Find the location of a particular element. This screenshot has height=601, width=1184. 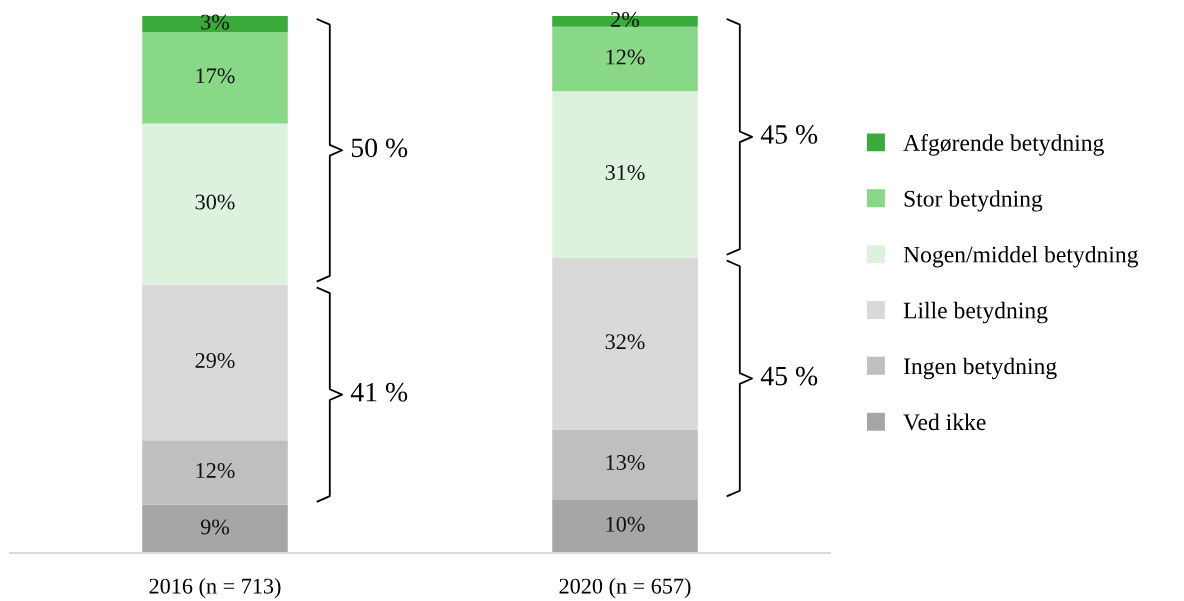

data-label: 32% is located at coordinates (625, 342).